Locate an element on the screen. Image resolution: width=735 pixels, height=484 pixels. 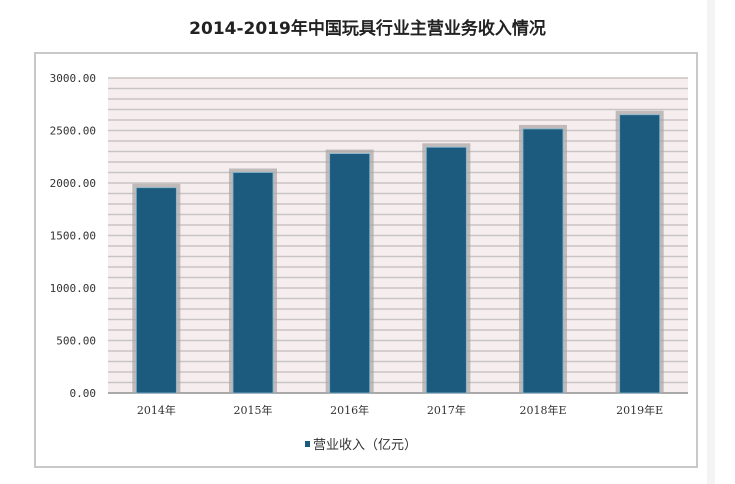
y-tick-label: 3000.00 is located at coordinates (73, 78).